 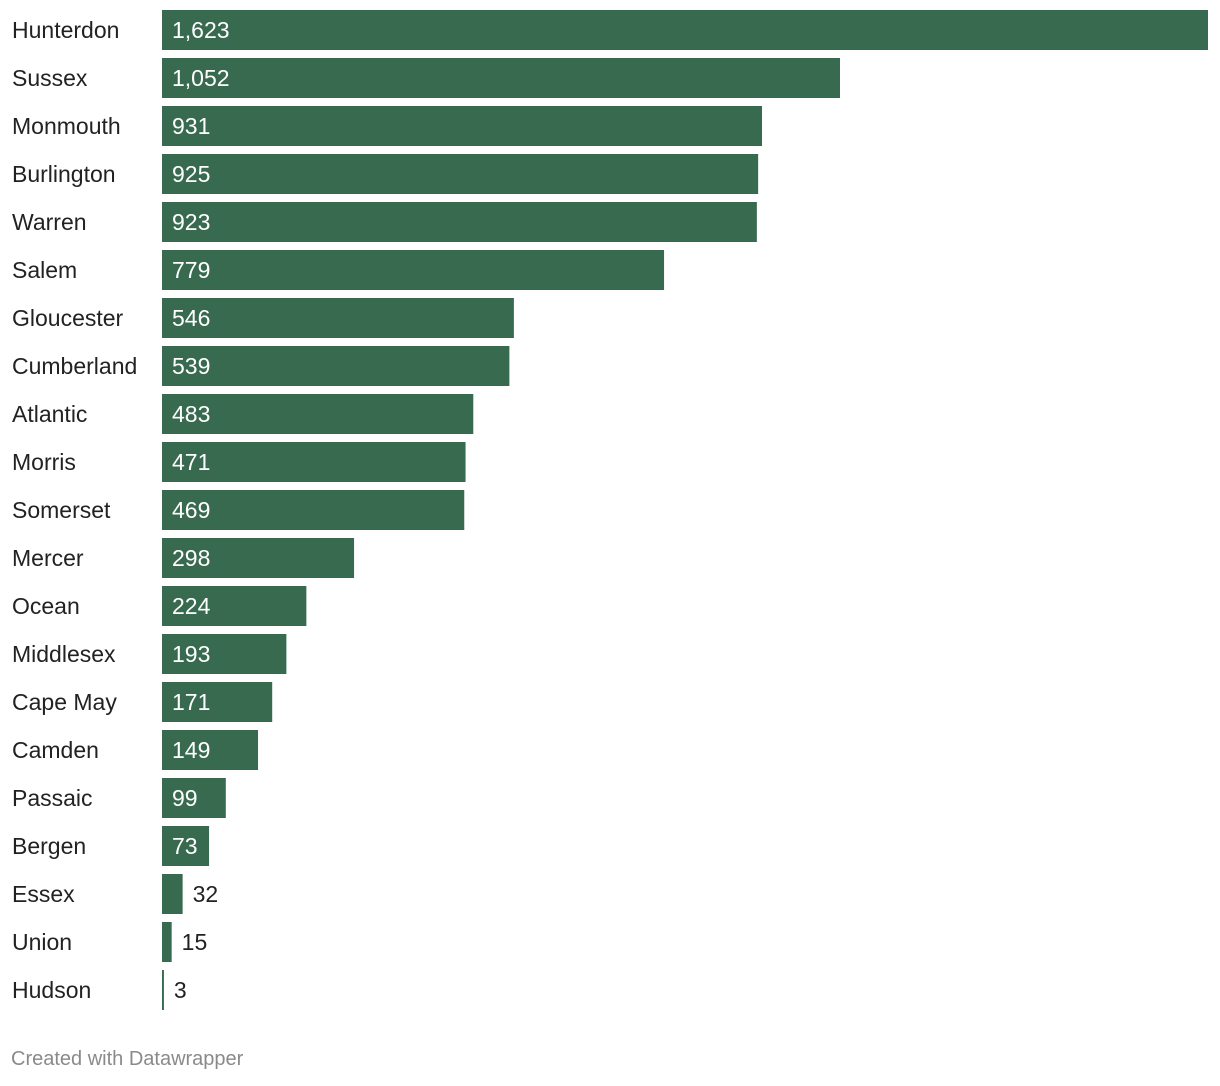 What do you see at coordinates (191, 750) in the screenshot?
I see `value-label: 149` at bounding box center [191, 750].